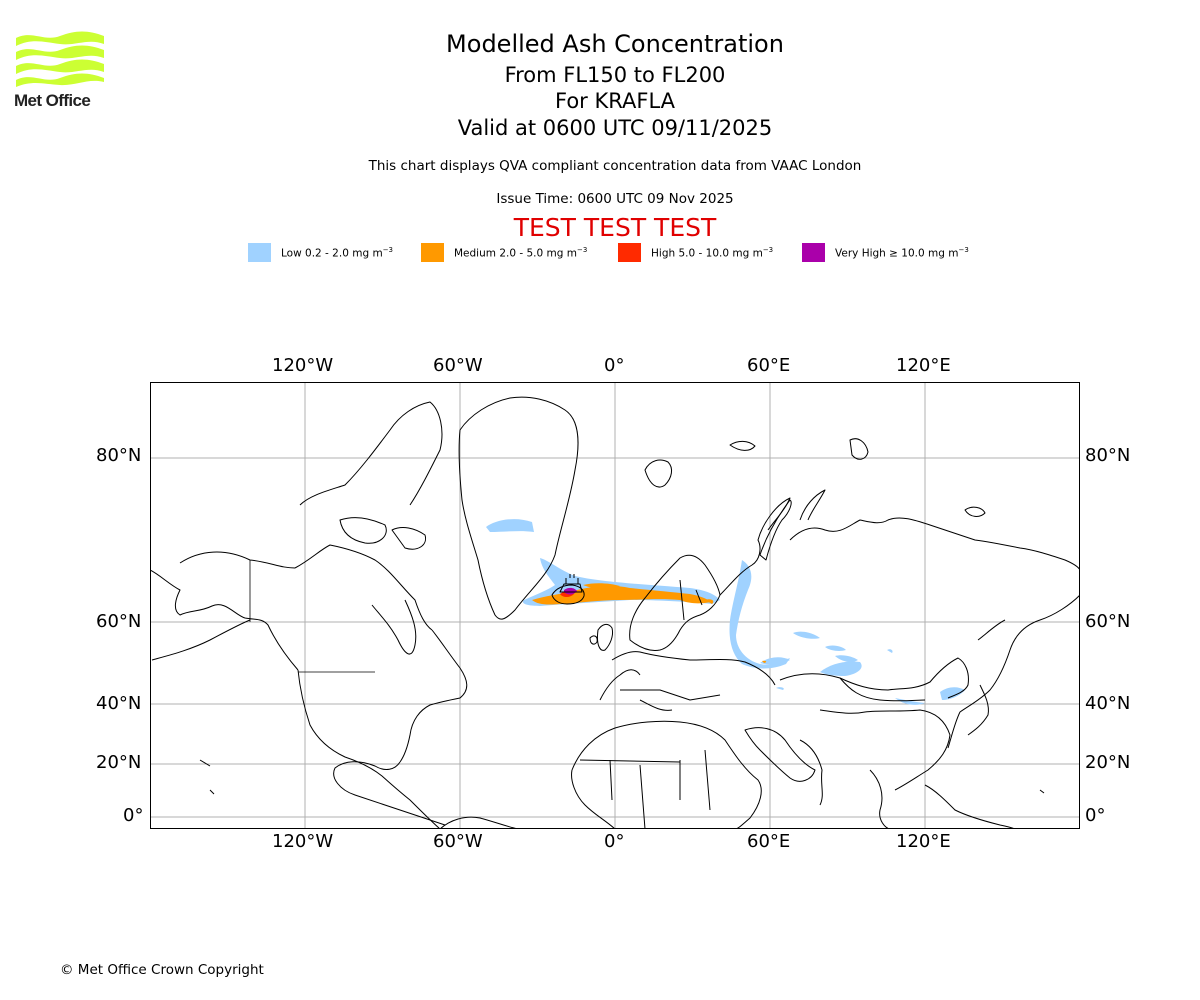  Describe the element at coordinates (615, 75) in the screenshot. I see `flight-levels: From FL150 to FL200` at that location.